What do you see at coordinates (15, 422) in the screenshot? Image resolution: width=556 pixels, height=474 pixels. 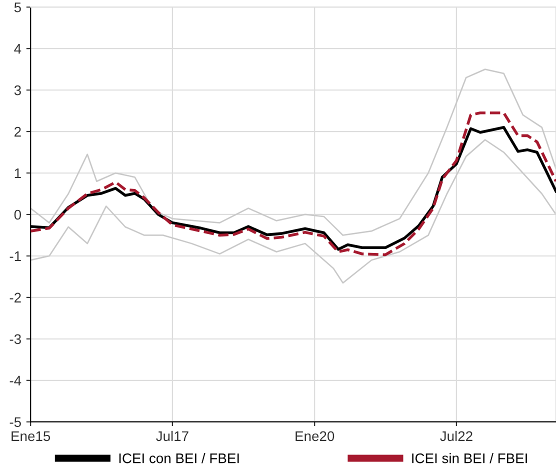 I see `y-tick-label: -5` at bounding box center [15, 422].